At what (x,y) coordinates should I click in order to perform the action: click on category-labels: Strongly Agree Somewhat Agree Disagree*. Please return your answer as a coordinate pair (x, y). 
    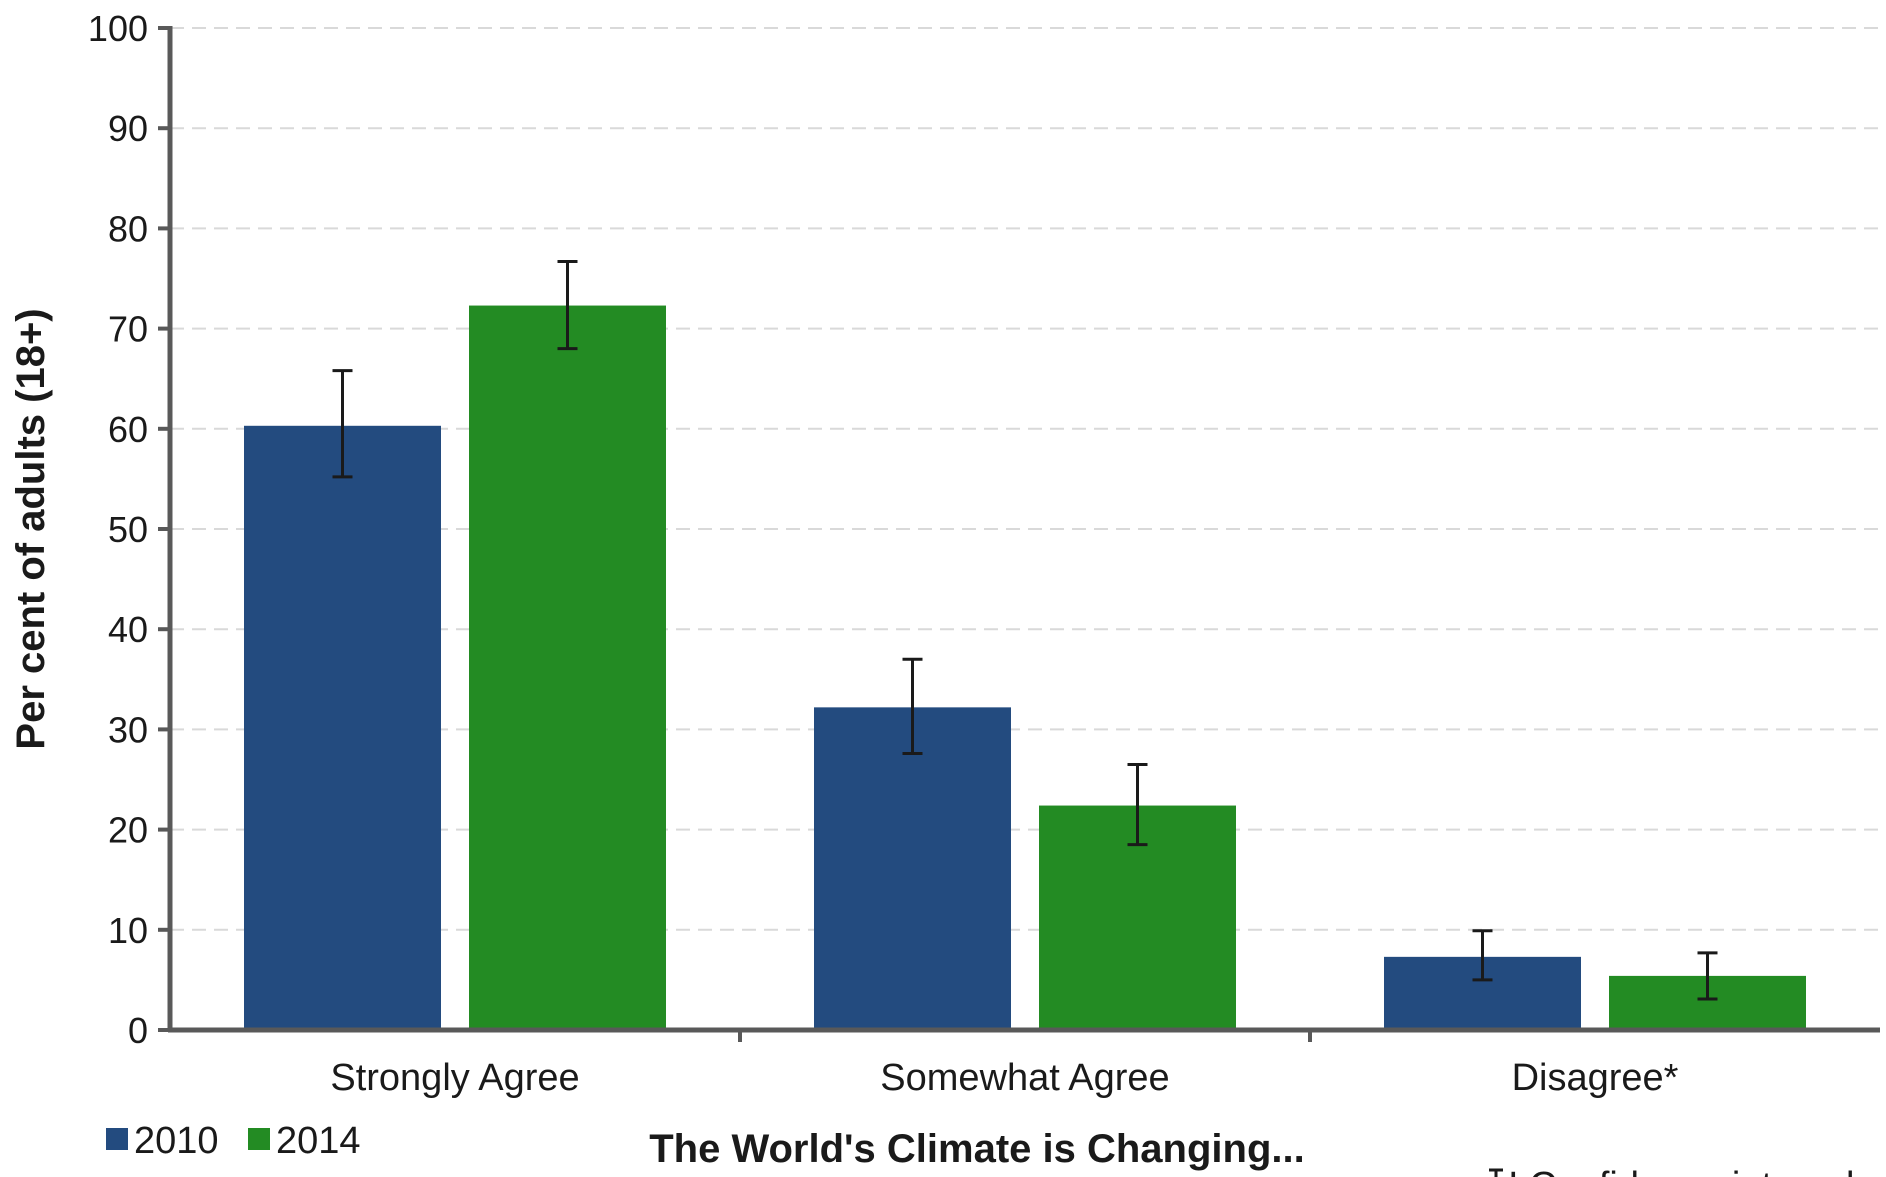
    Looking at the image, I should click on (1004, 1078).